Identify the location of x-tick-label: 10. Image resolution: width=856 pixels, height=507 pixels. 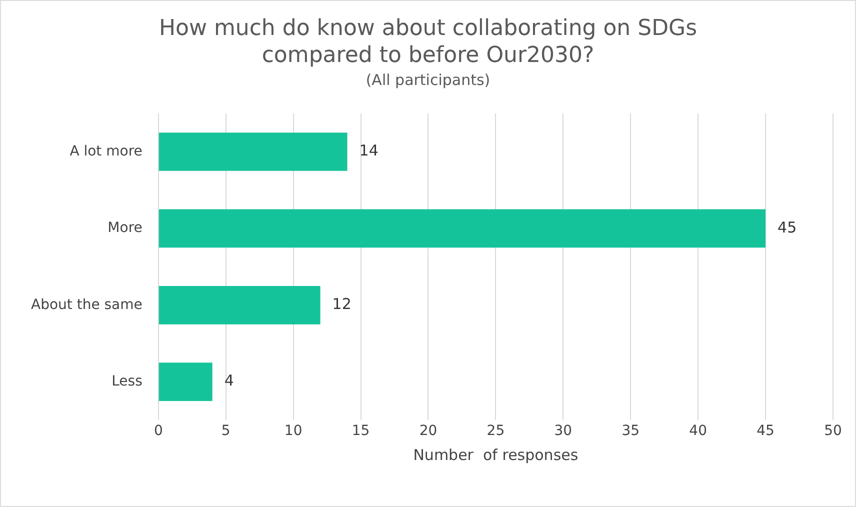
(293, 431).